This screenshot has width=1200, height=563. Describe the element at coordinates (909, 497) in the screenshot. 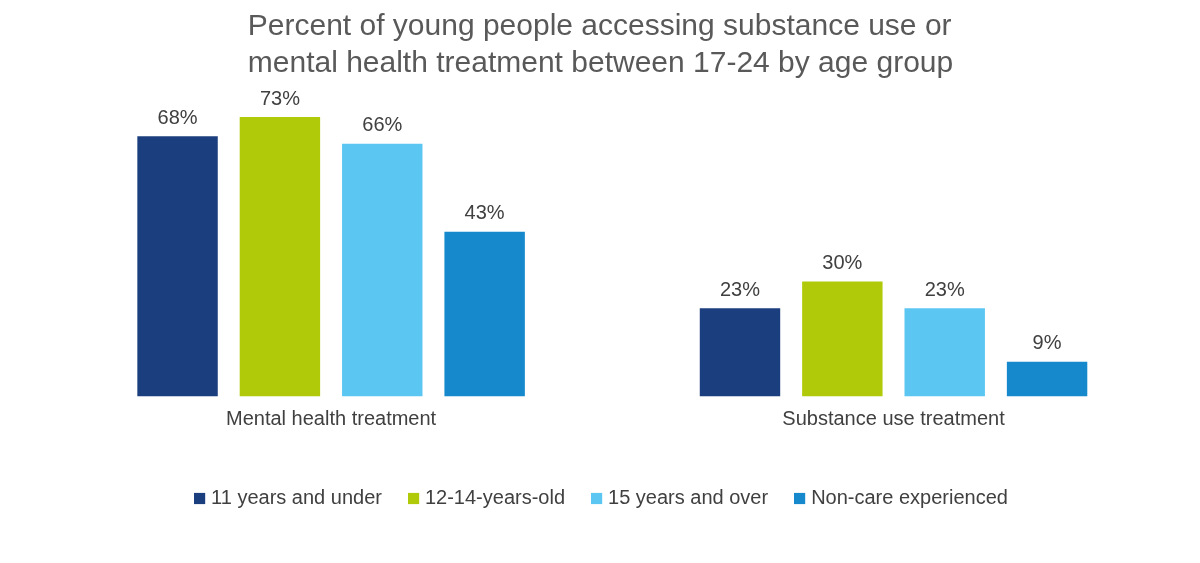

I see `legend-label: Non-care experienced` at that location.